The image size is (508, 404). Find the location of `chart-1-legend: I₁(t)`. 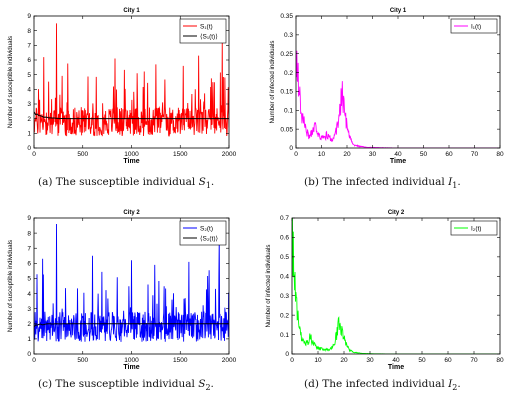

chart-1-legend: I₁(t) is located at coordinates (474, 26).